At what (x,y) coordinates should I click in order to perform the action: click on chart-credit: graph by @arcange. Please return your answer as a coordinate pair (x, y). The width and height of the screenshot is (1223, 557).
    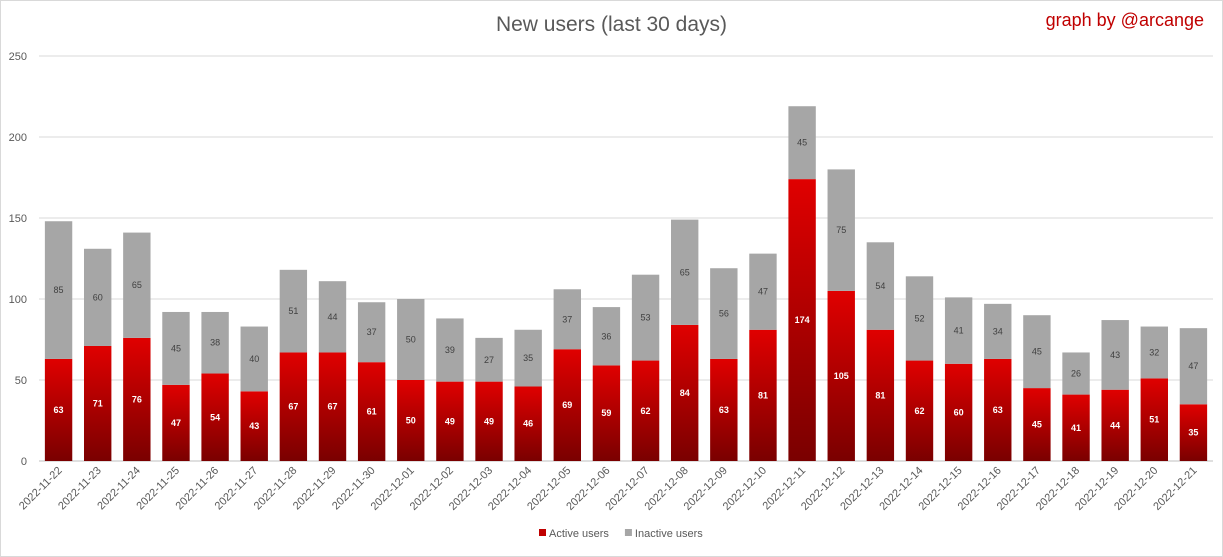
    Looking at the image, I should click on (1124, 20).